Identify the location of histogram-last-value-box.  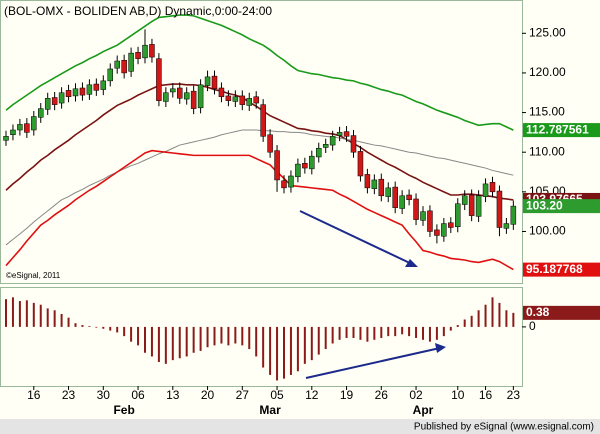
(561, 312).